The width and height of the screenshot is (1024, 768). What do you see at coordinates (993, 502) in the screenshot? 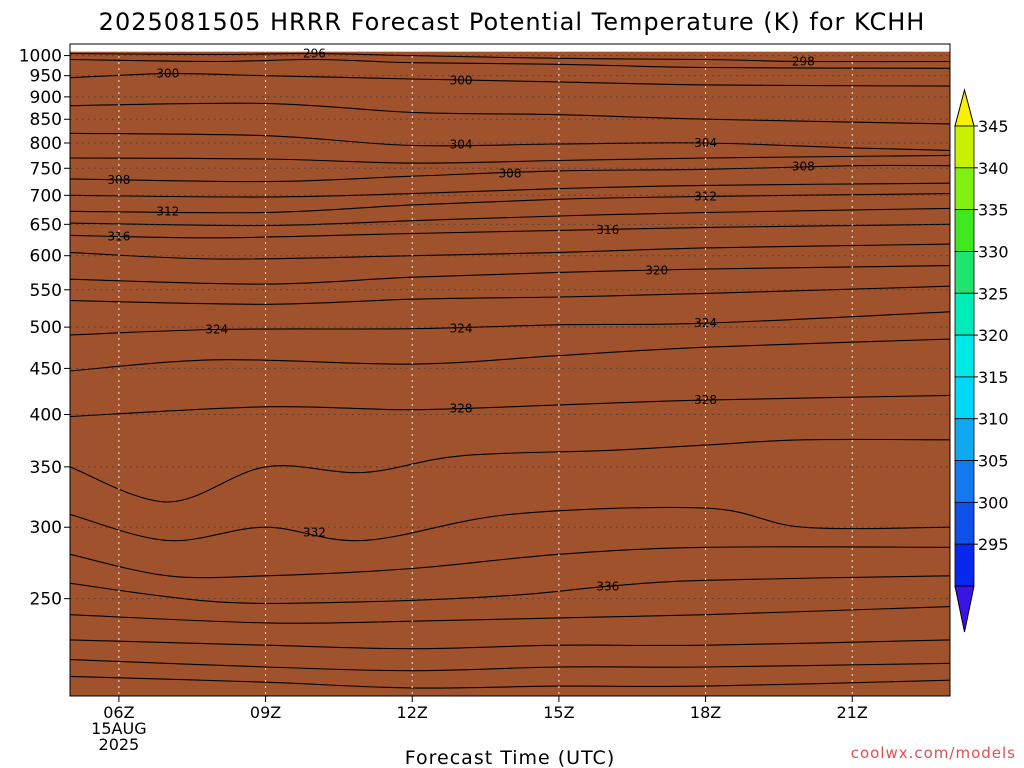
I see `colorbar-label-300: 300` at bounding box center [993, 502].